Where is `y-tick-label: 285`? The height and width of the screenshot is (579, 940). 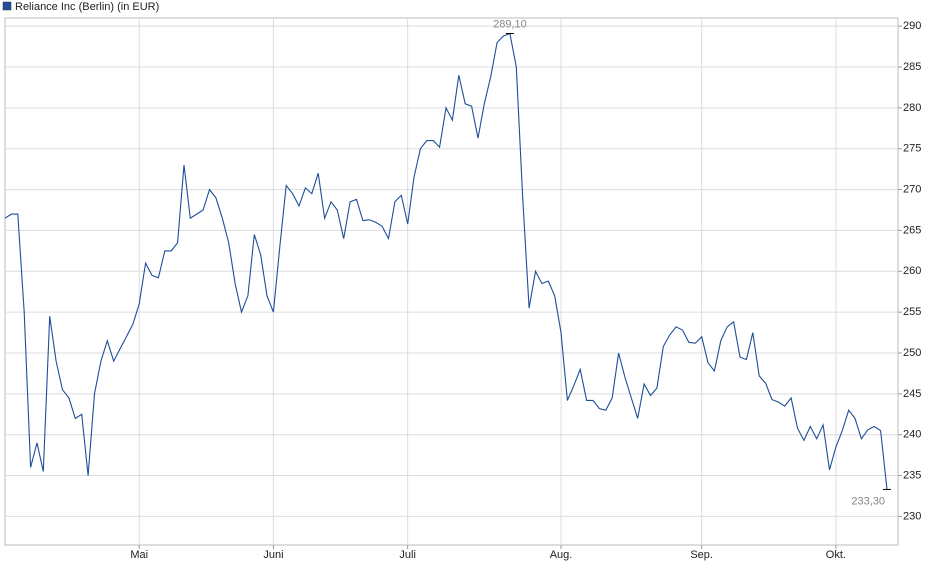
y-tick-label: 285 is located at coordinates (912, 67).